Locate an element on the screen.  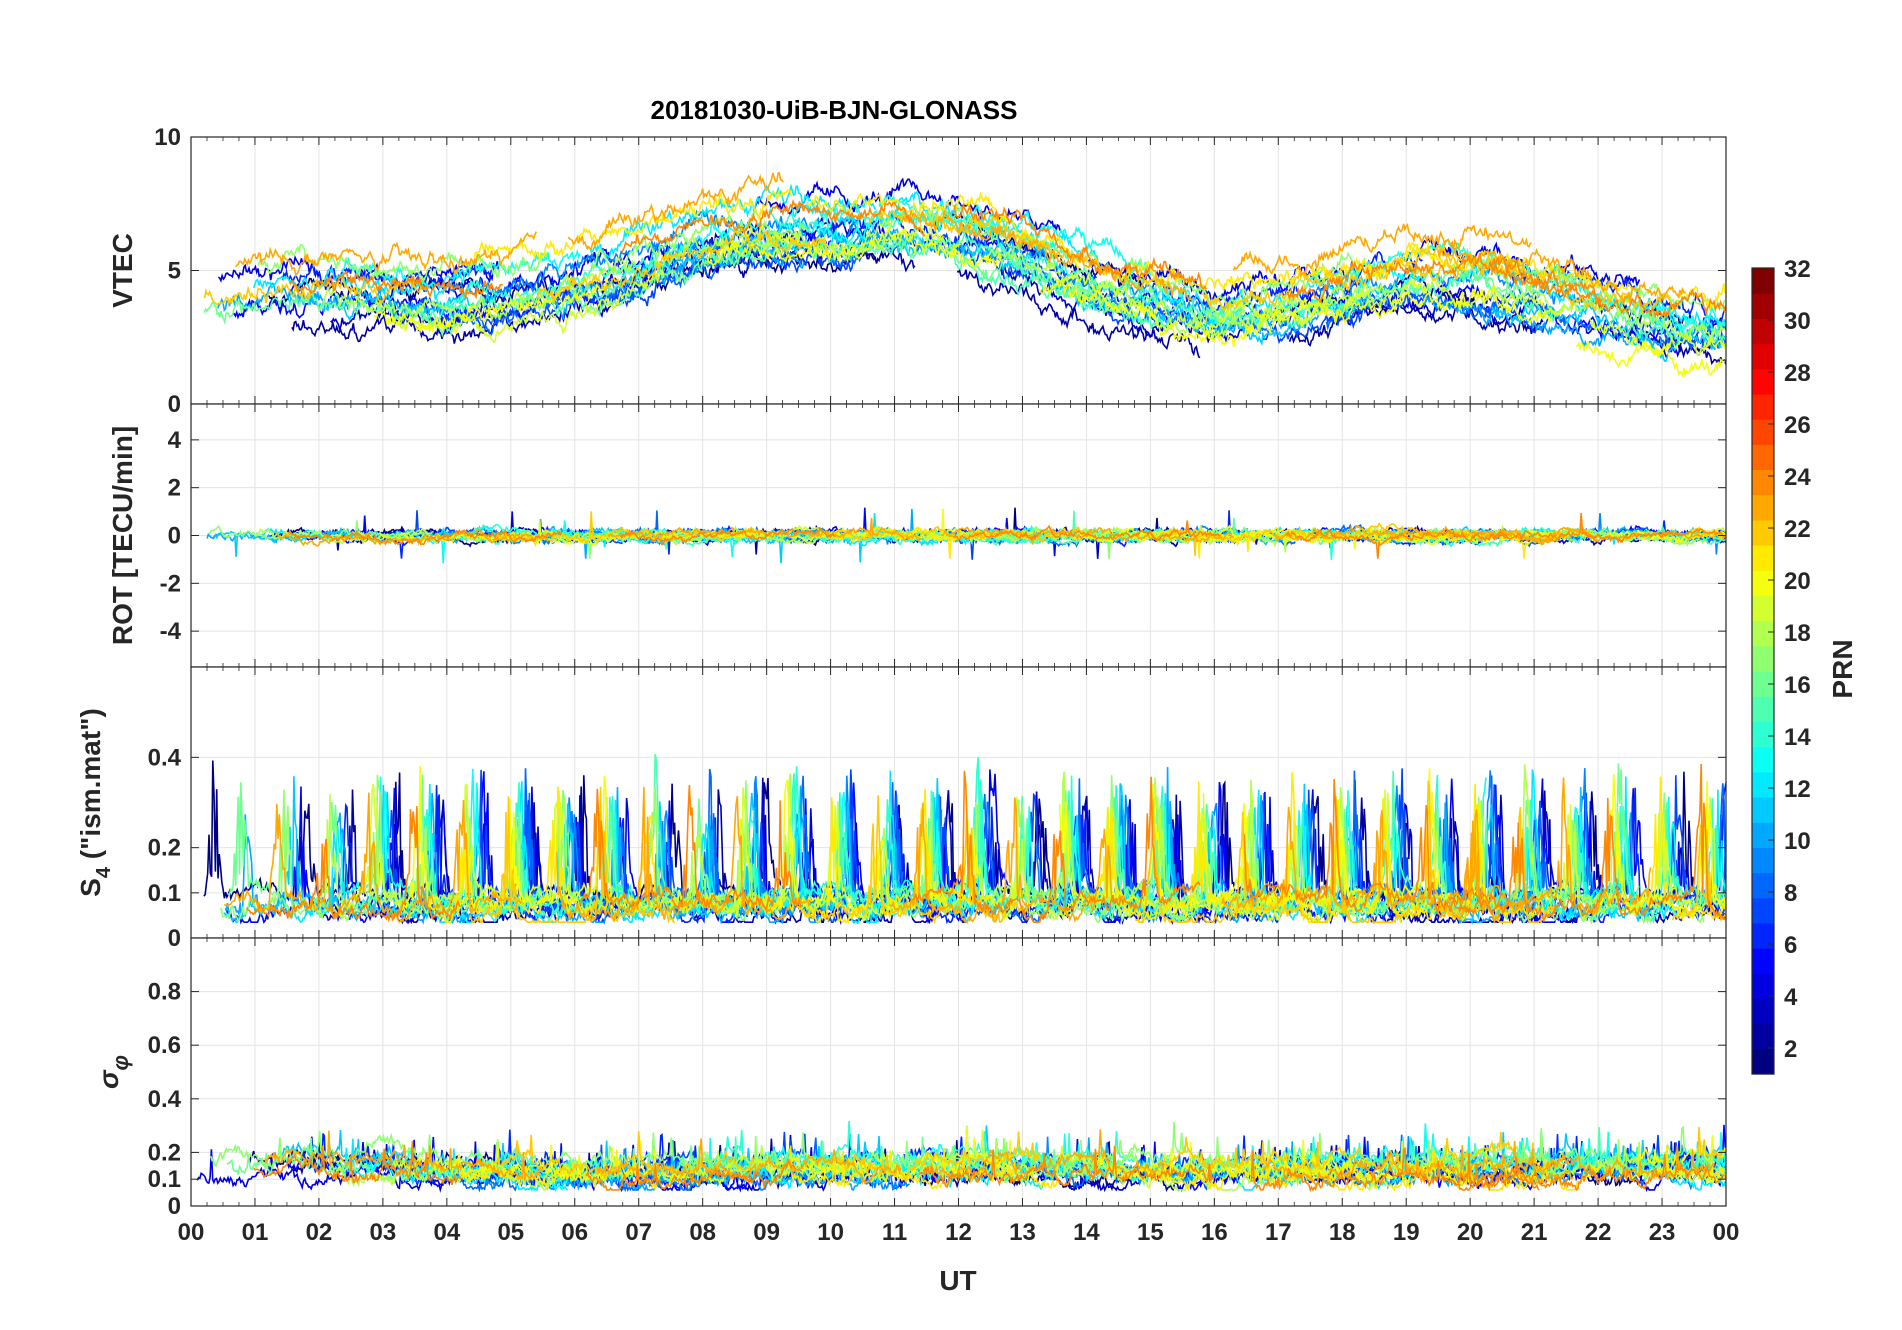
colorbar-tick-label: 20 is located at coordinates (1797, 581).